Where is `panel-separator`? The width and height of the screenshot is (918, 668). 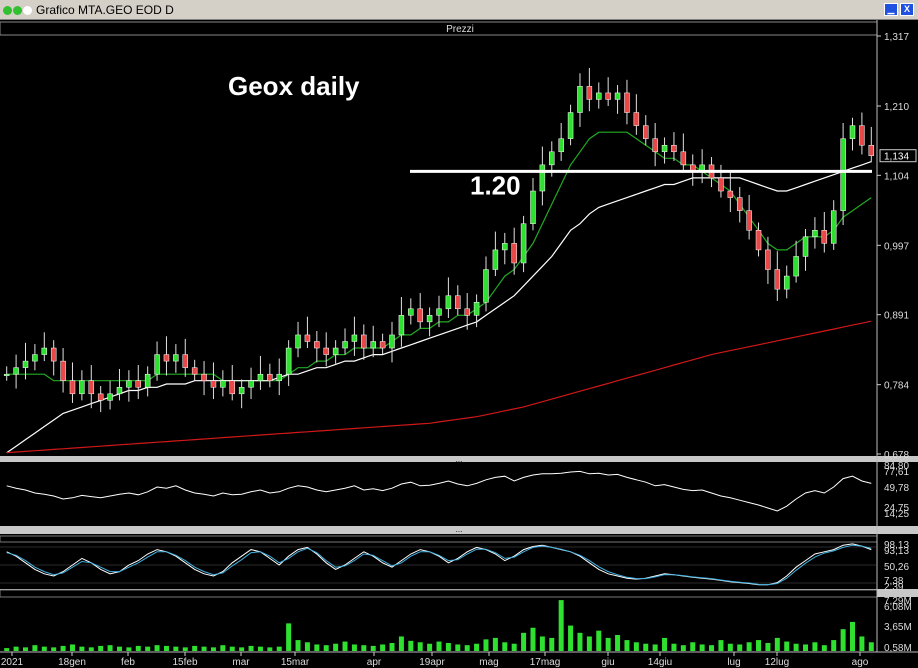 panel-separator is located at coordinates (459, 459).